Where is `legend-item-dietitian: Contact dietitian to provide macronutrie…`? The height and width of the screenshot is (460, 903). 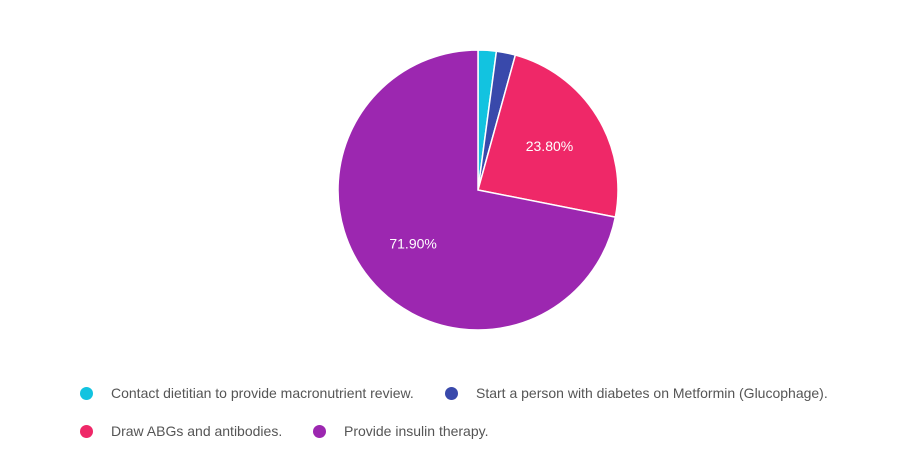
legend-item-dietitian: Contact dietitian to provide macronutrie… is located at coordinates (247, 393).